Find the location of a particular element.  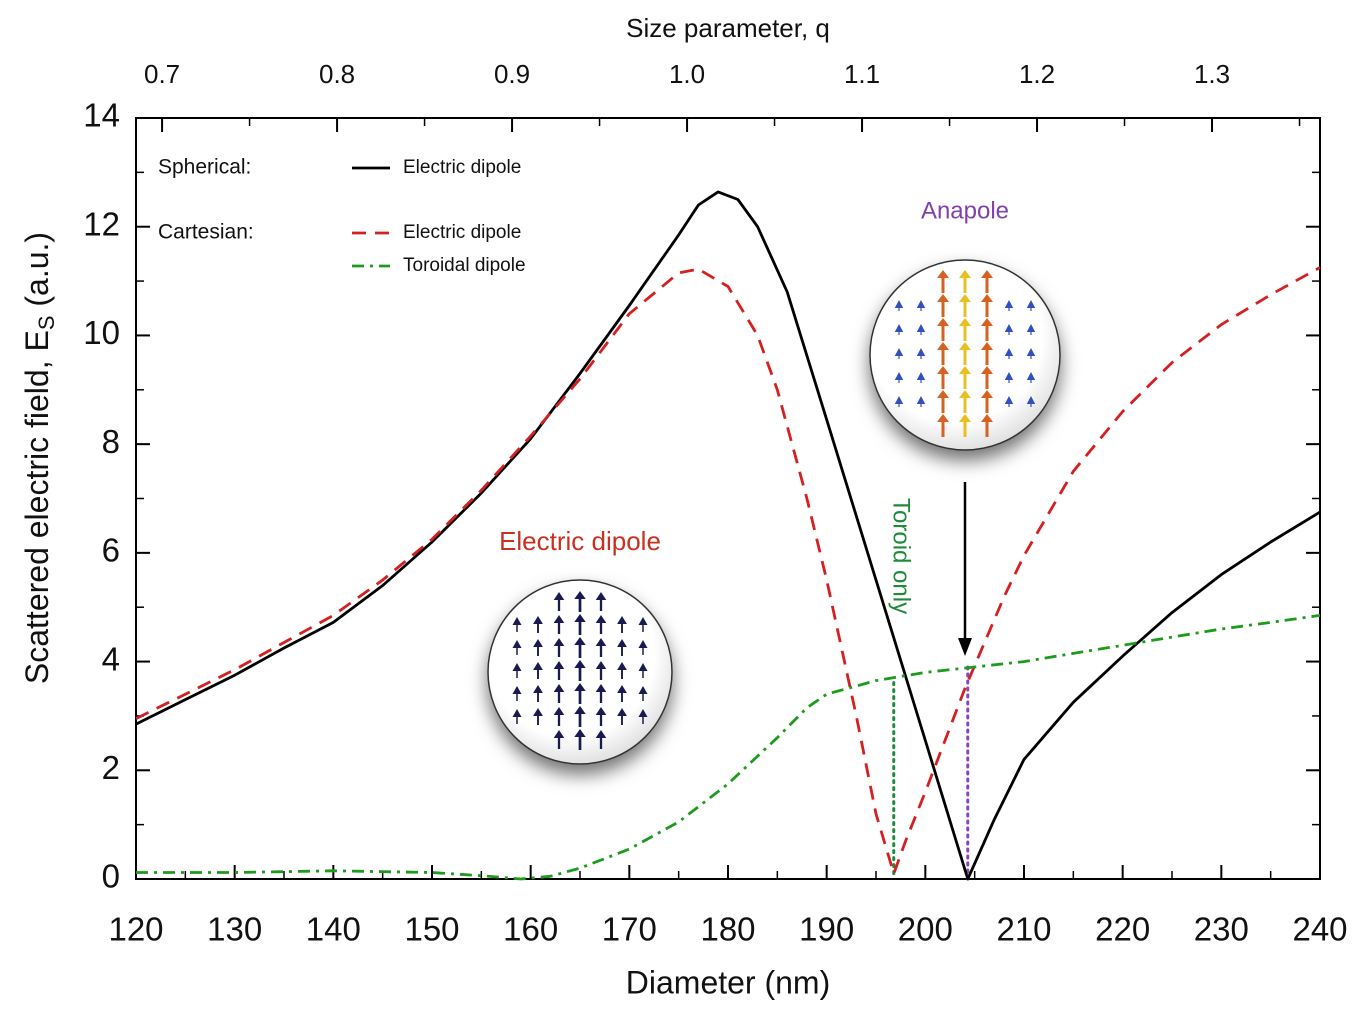

x-tick-label: 210 is located at coordinates (1023, 929).